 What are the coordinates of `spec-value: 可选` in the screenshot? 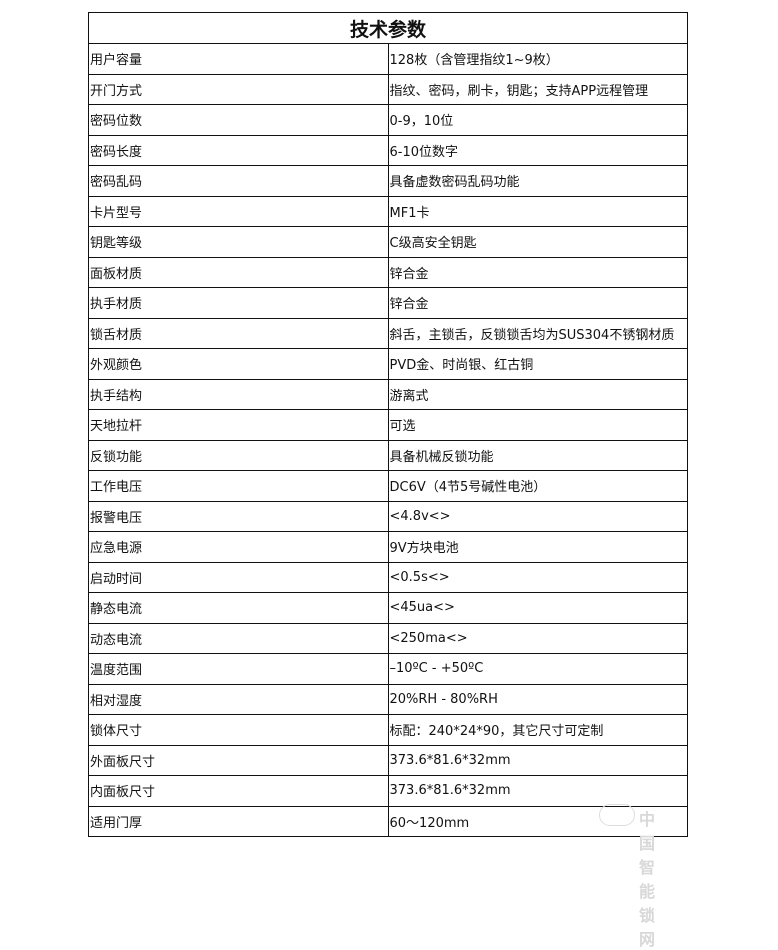 It's located at (537, 425).